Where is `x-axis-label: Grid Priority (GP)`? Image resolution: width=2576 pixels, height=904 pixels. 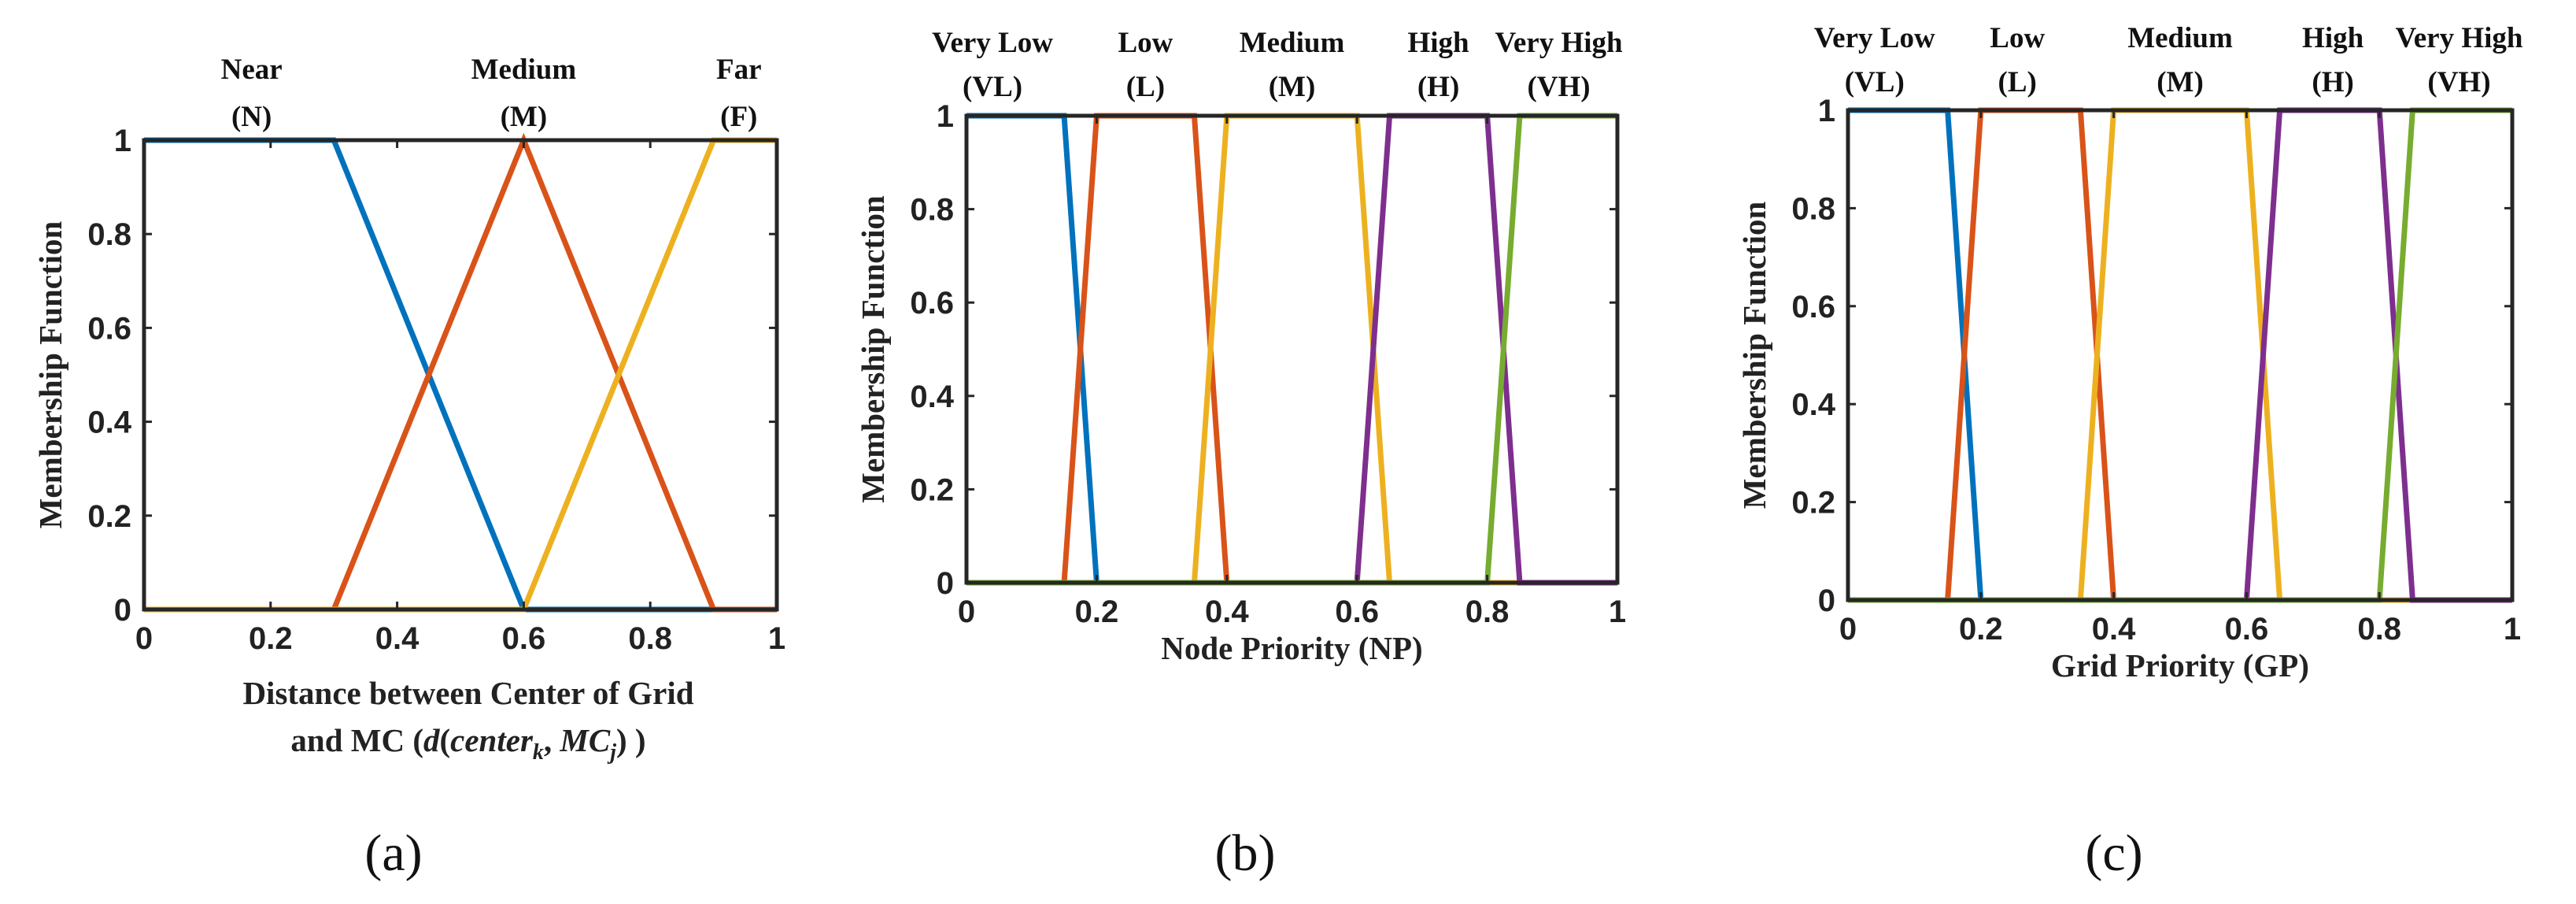
x-axis-label: Grid Priority (GP) is located at coordinates (2180, 665).